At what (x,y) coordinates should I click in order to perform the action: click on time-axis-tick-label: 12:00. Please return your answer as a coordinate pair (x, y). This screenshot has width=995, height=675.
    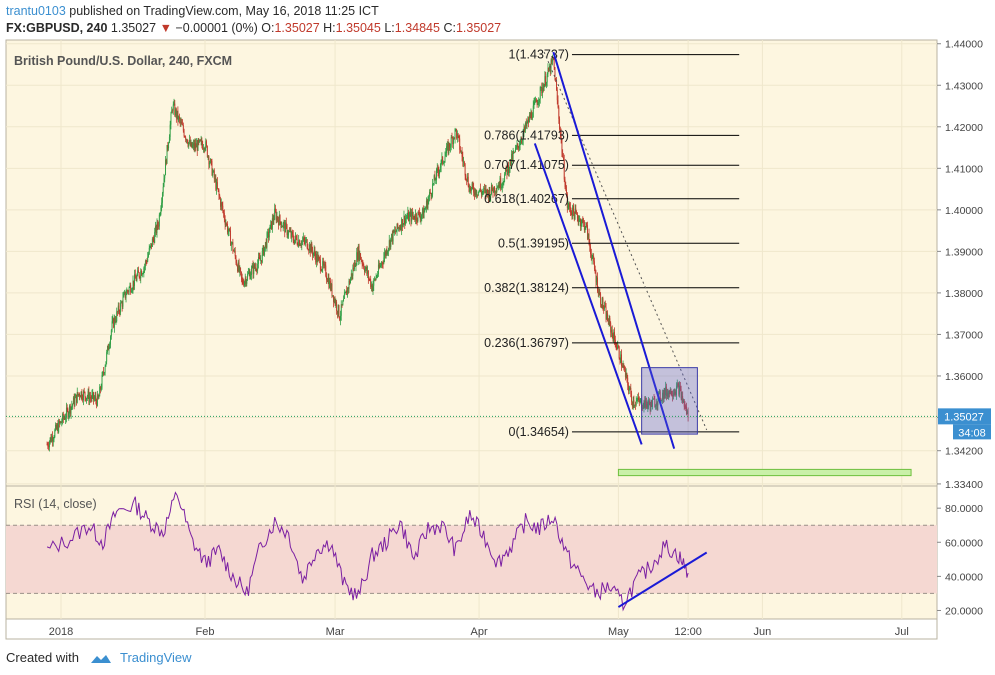
    Looking at the image, I should click on (688, 632).